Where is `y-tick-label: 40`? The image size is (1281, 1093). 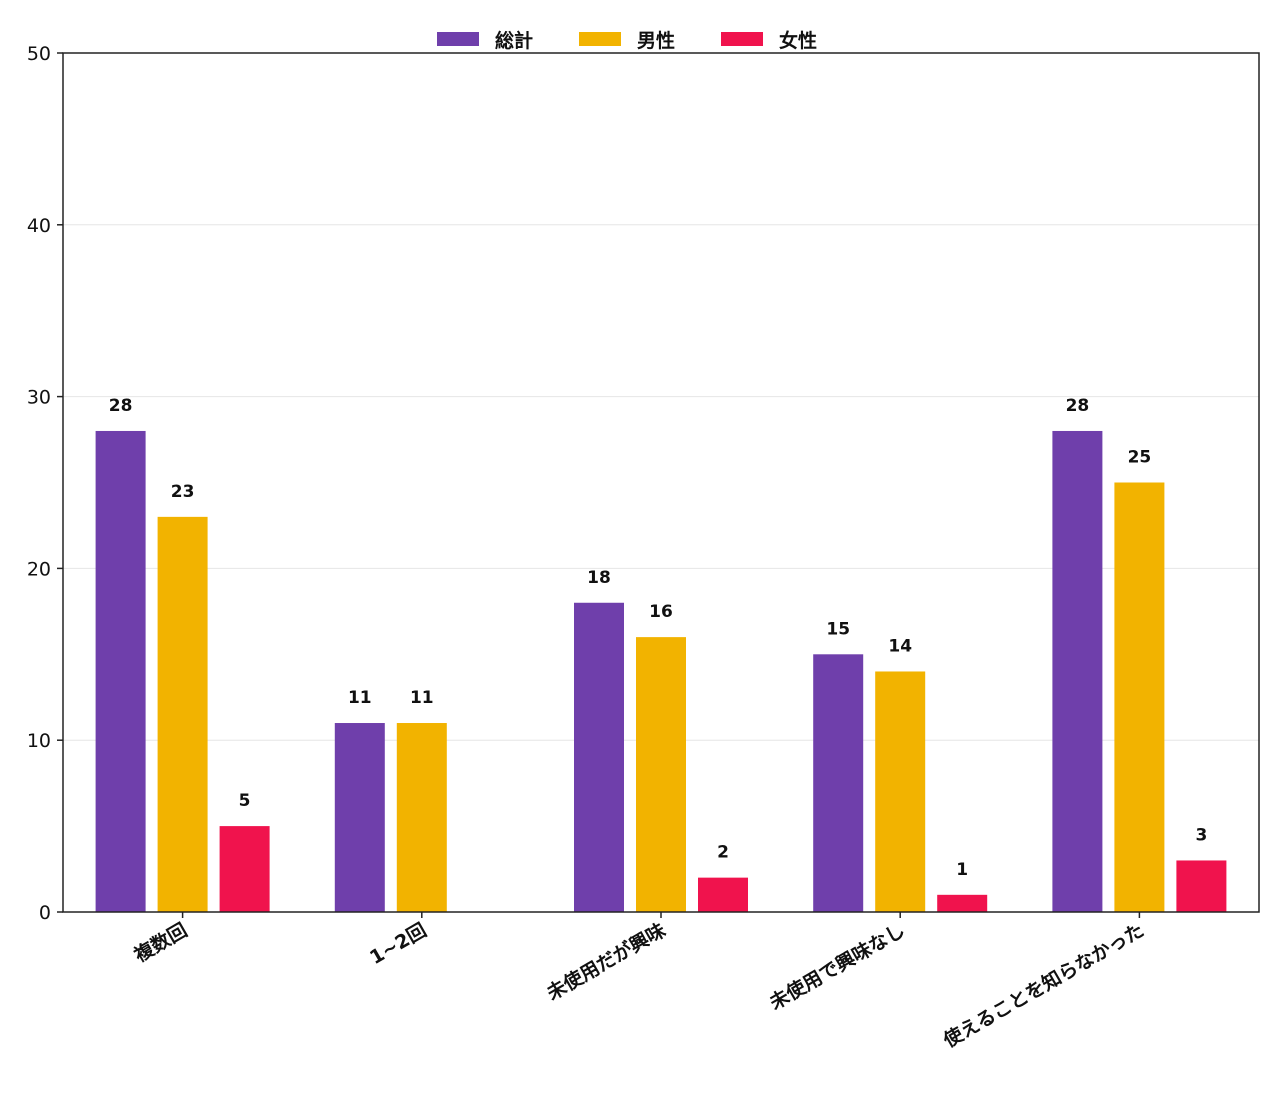 y-tick-label: 40 is located at coordinates (39, 226).